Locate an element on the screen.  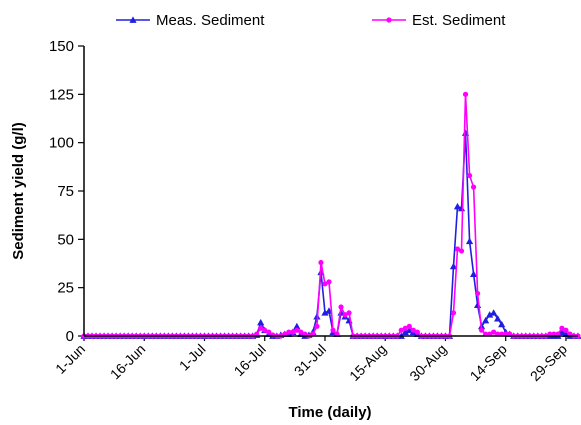
x-axis-title: Time (daily) is located at coordinates (329, 412).